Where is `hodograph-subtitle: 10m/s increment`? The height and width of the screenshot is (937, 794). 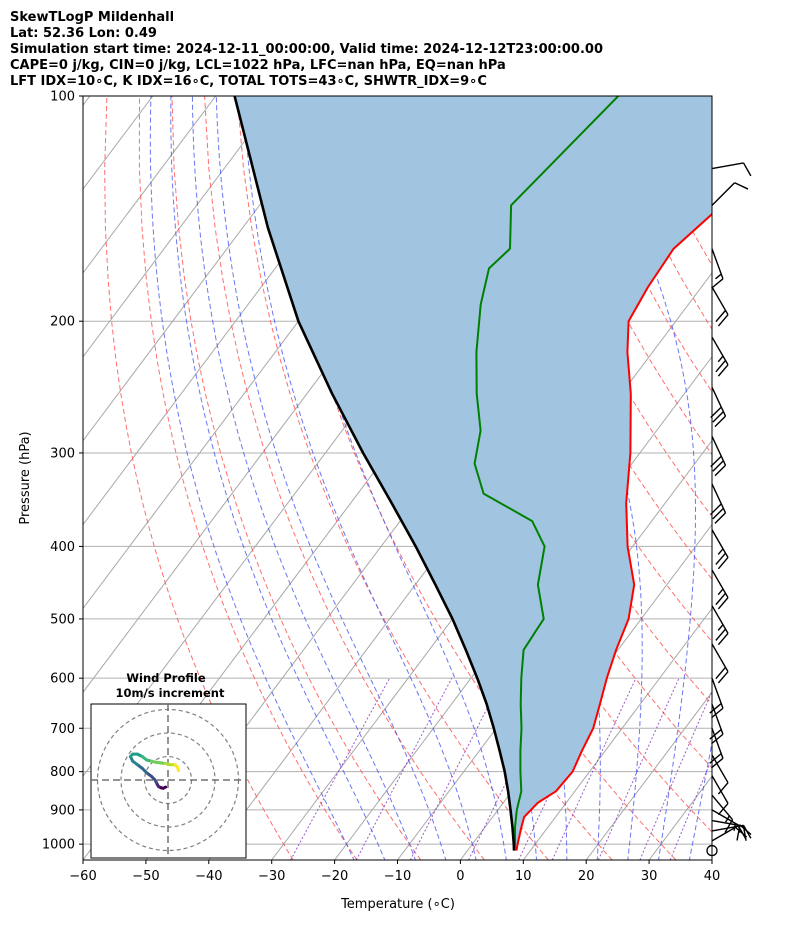 hodograph-subtitle: 10m/s increment is located at coordinates (170, 693).